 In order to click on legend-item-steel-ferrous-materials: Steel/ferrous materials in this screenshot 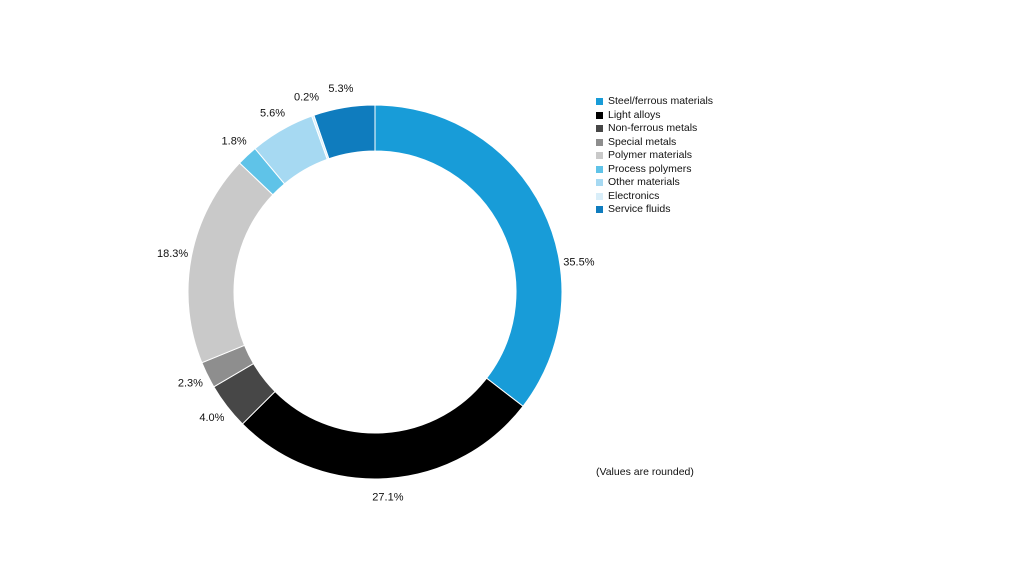, I will do `click(654, 102)`.